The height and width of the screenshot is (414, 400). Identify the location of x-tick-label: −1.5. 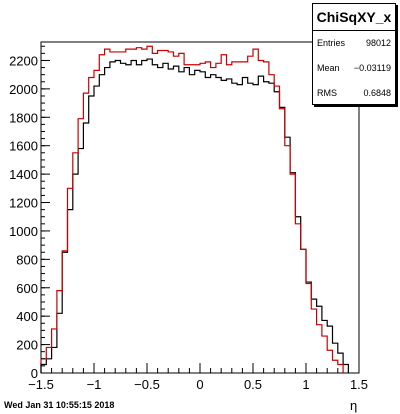
(41, 384).